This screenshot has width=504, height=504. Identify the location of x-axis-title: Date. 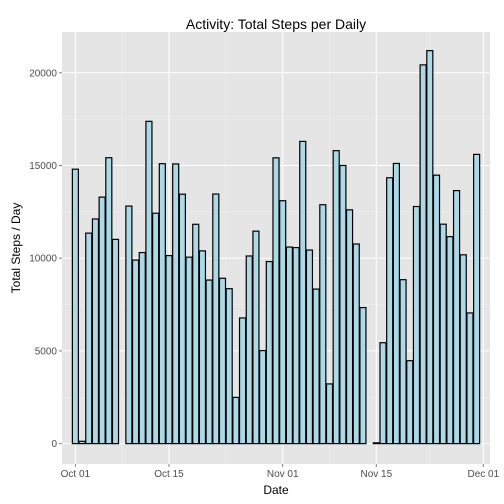
(276, 490).